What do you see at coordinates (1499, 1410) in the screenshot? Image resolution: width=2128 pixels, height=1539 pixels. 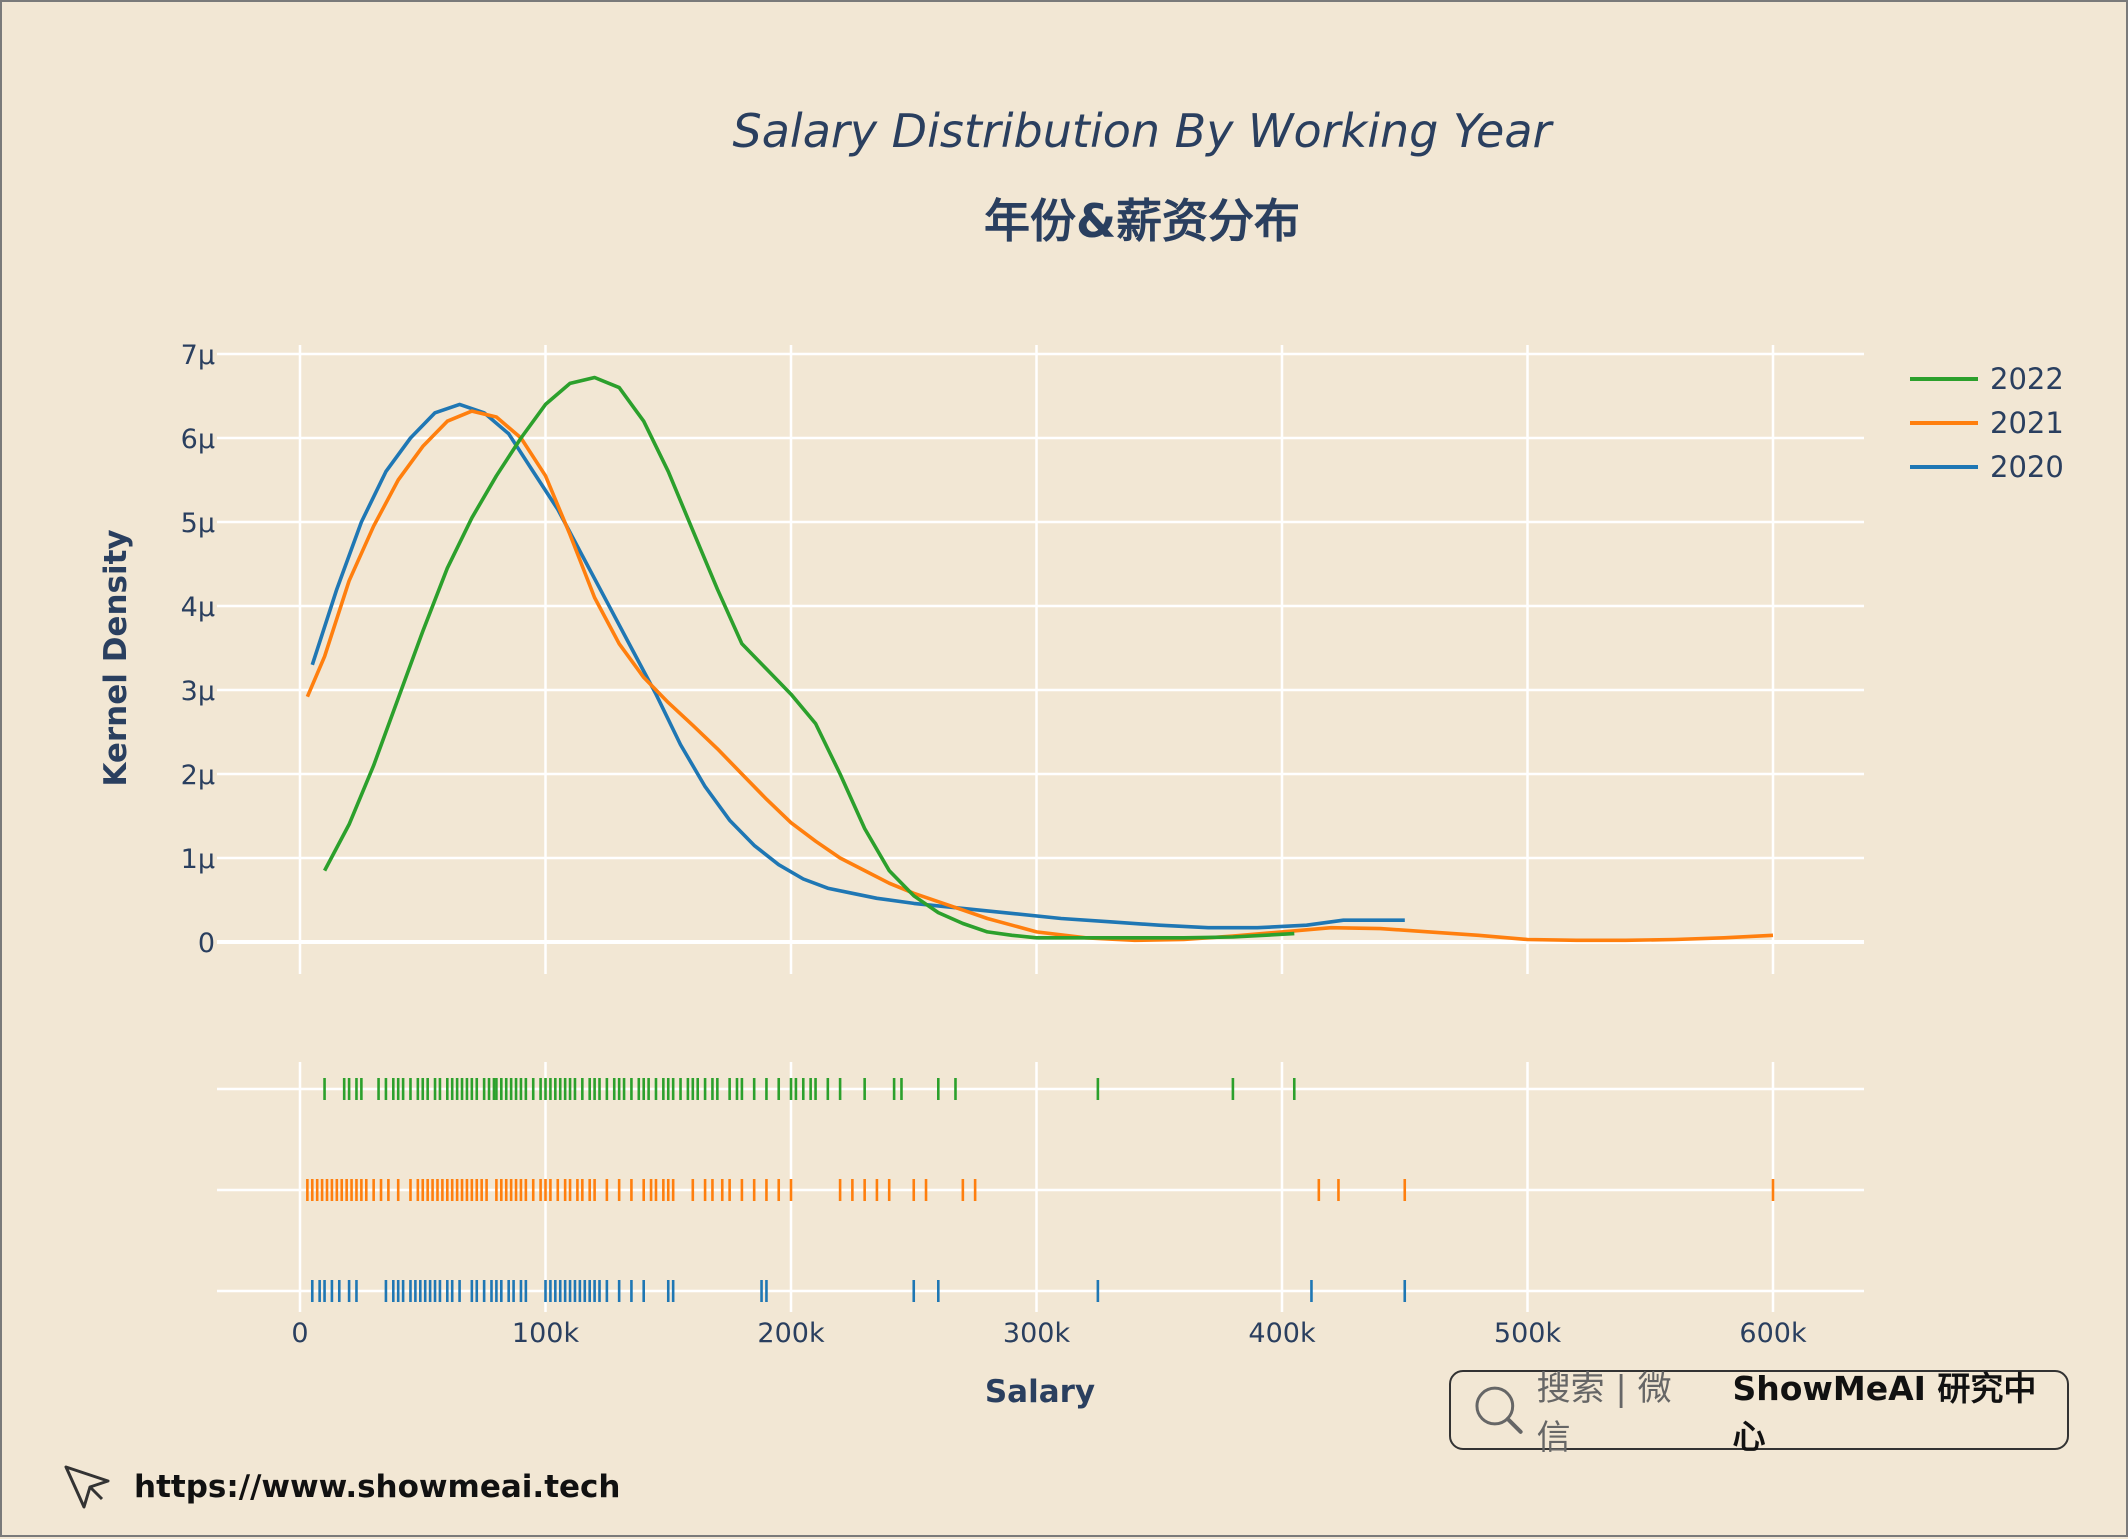 I see `search-icon` at bounding box center [1499, 1410].